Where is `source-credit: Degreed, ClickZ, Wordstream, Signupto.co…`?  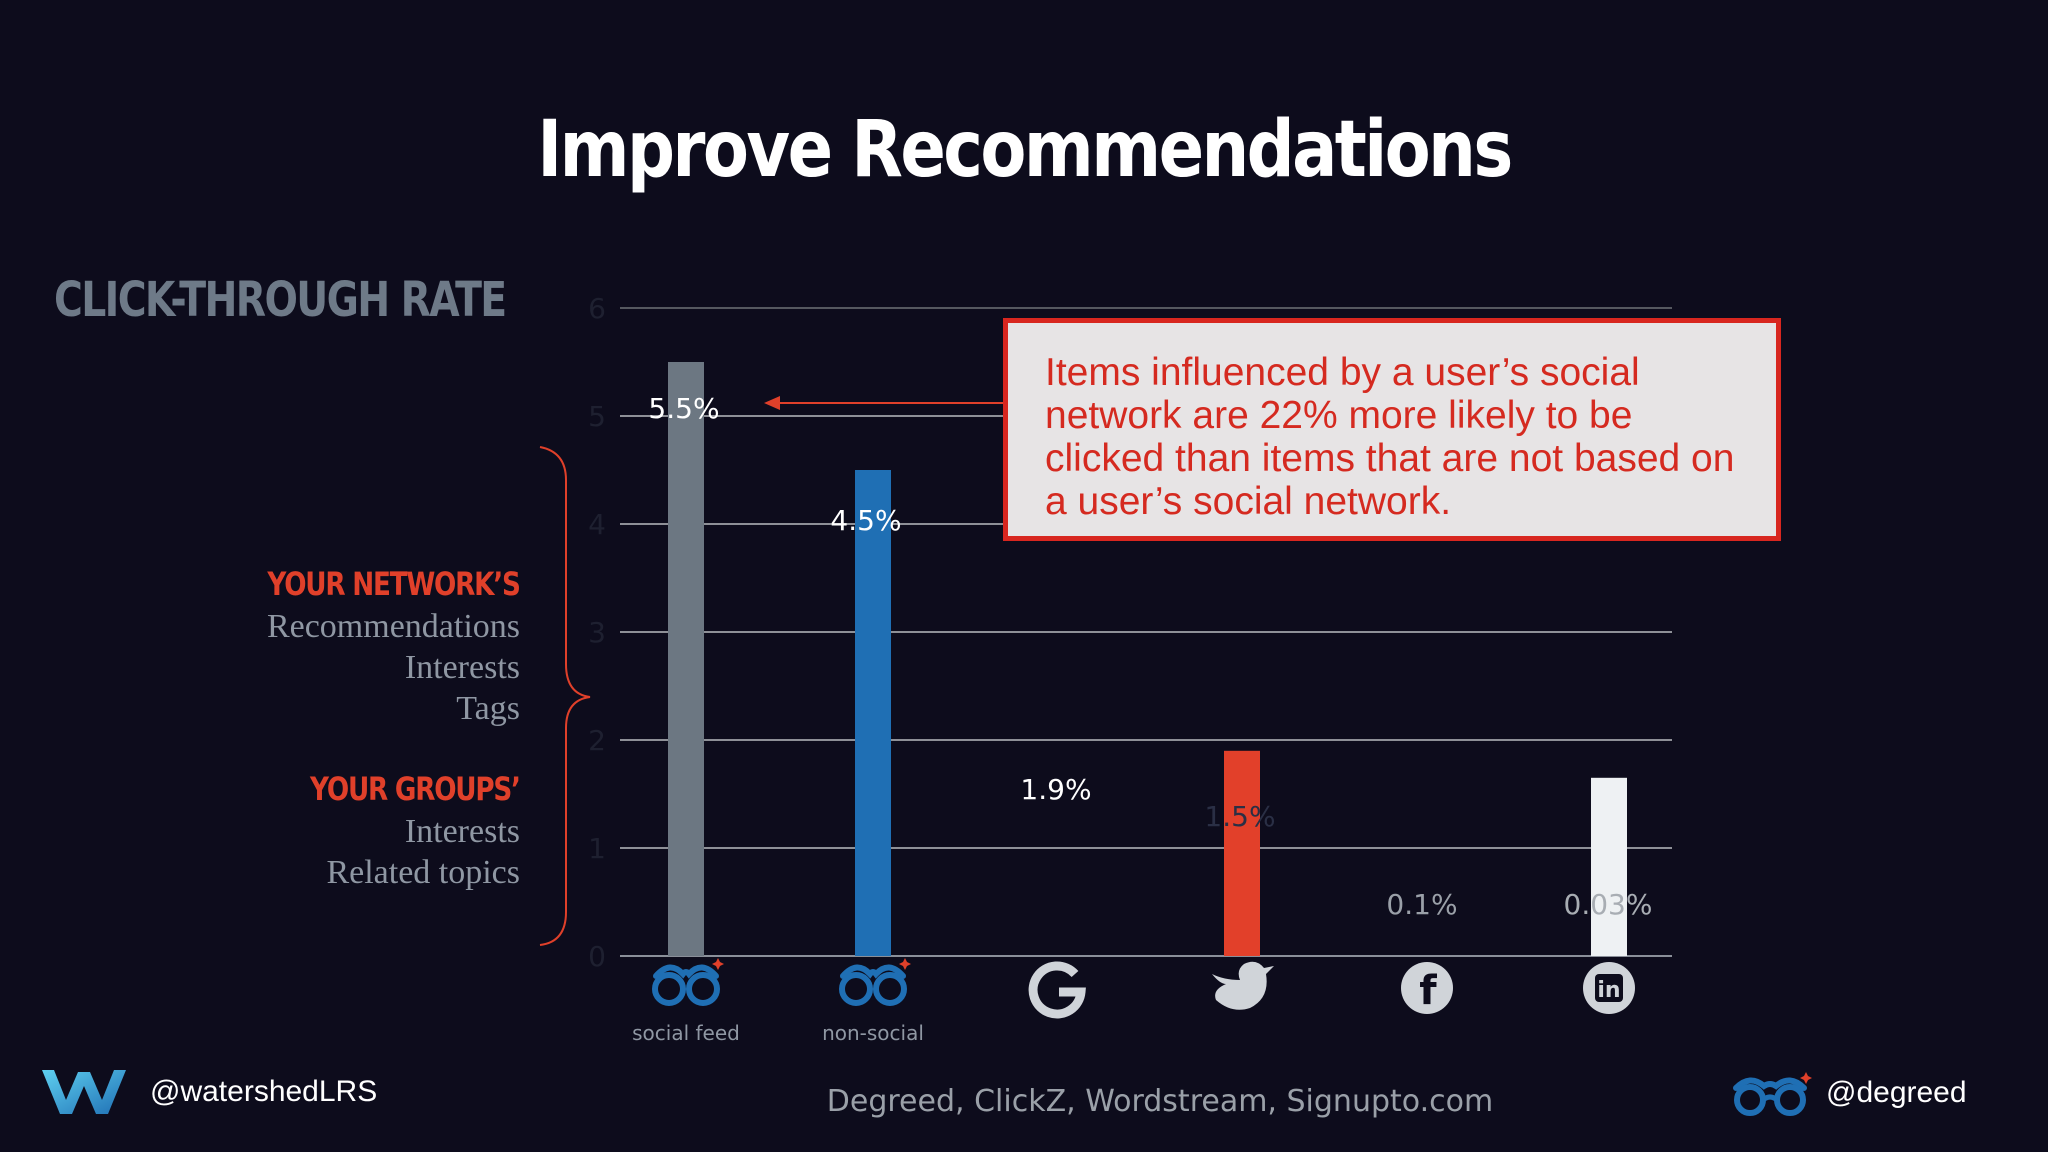 source-credit: Degreed, ClickZ, Wordstream, Signupto.co… is located at coordinates (1160, 1101).